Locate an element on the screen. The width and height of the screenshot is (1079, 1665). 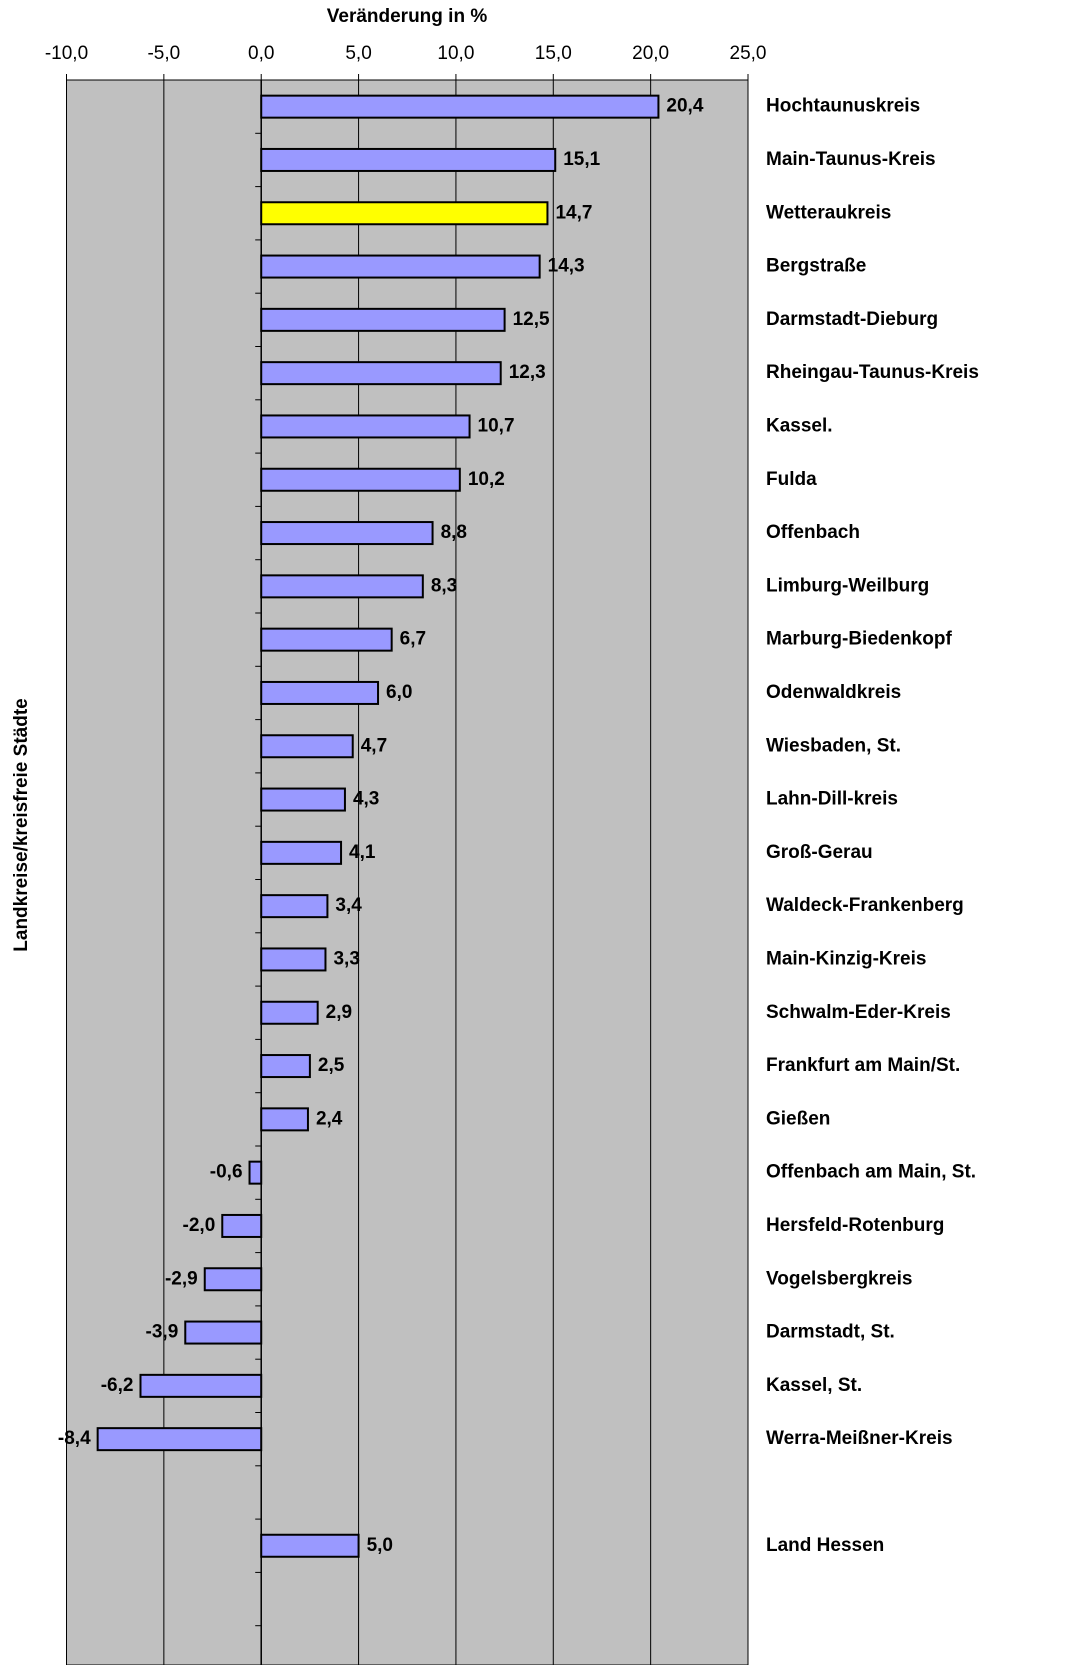
value-label: 3,3 is located at coordinates (346, 958).